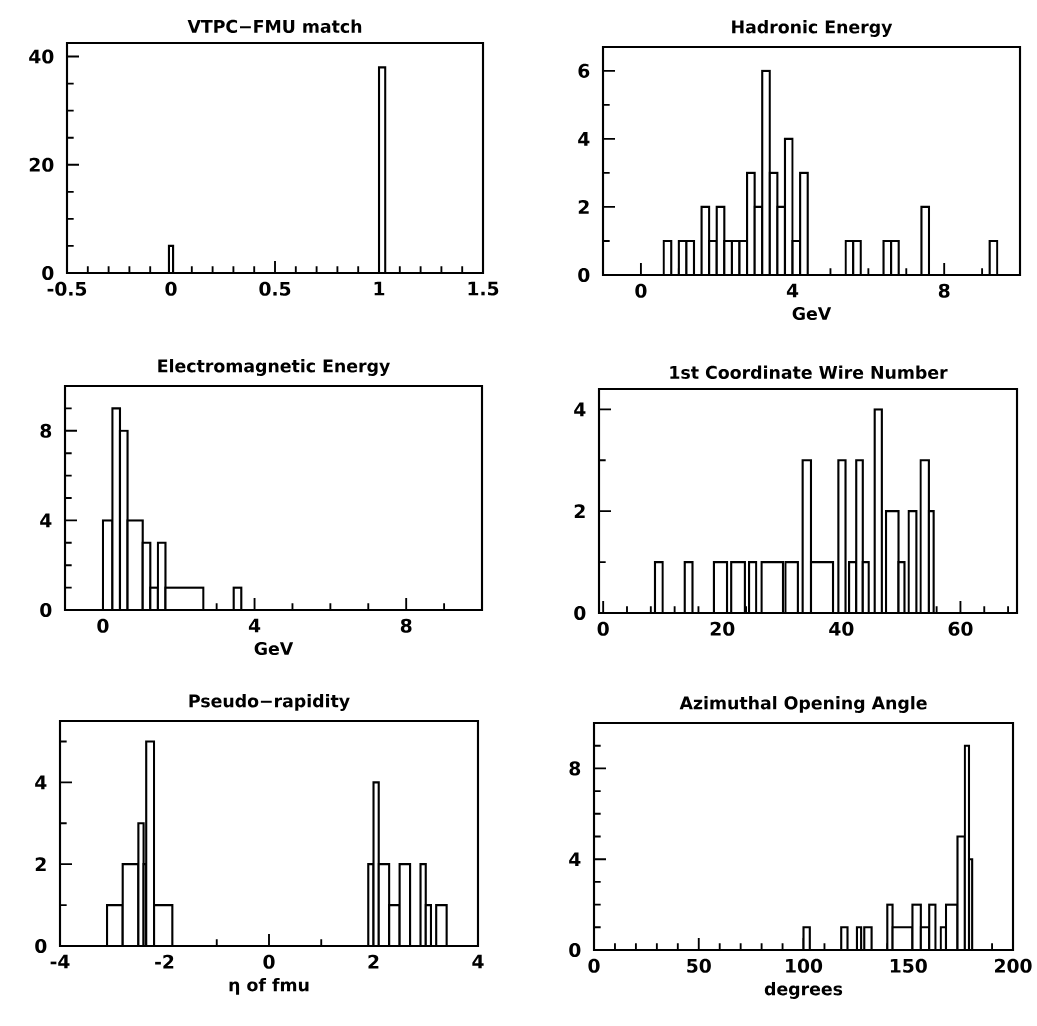 The height and width of the screenshot is (1026, 1037). Describe the element at coordinates (41, 164) in the screenshot. I see `y-tick-label: 20` at that location.